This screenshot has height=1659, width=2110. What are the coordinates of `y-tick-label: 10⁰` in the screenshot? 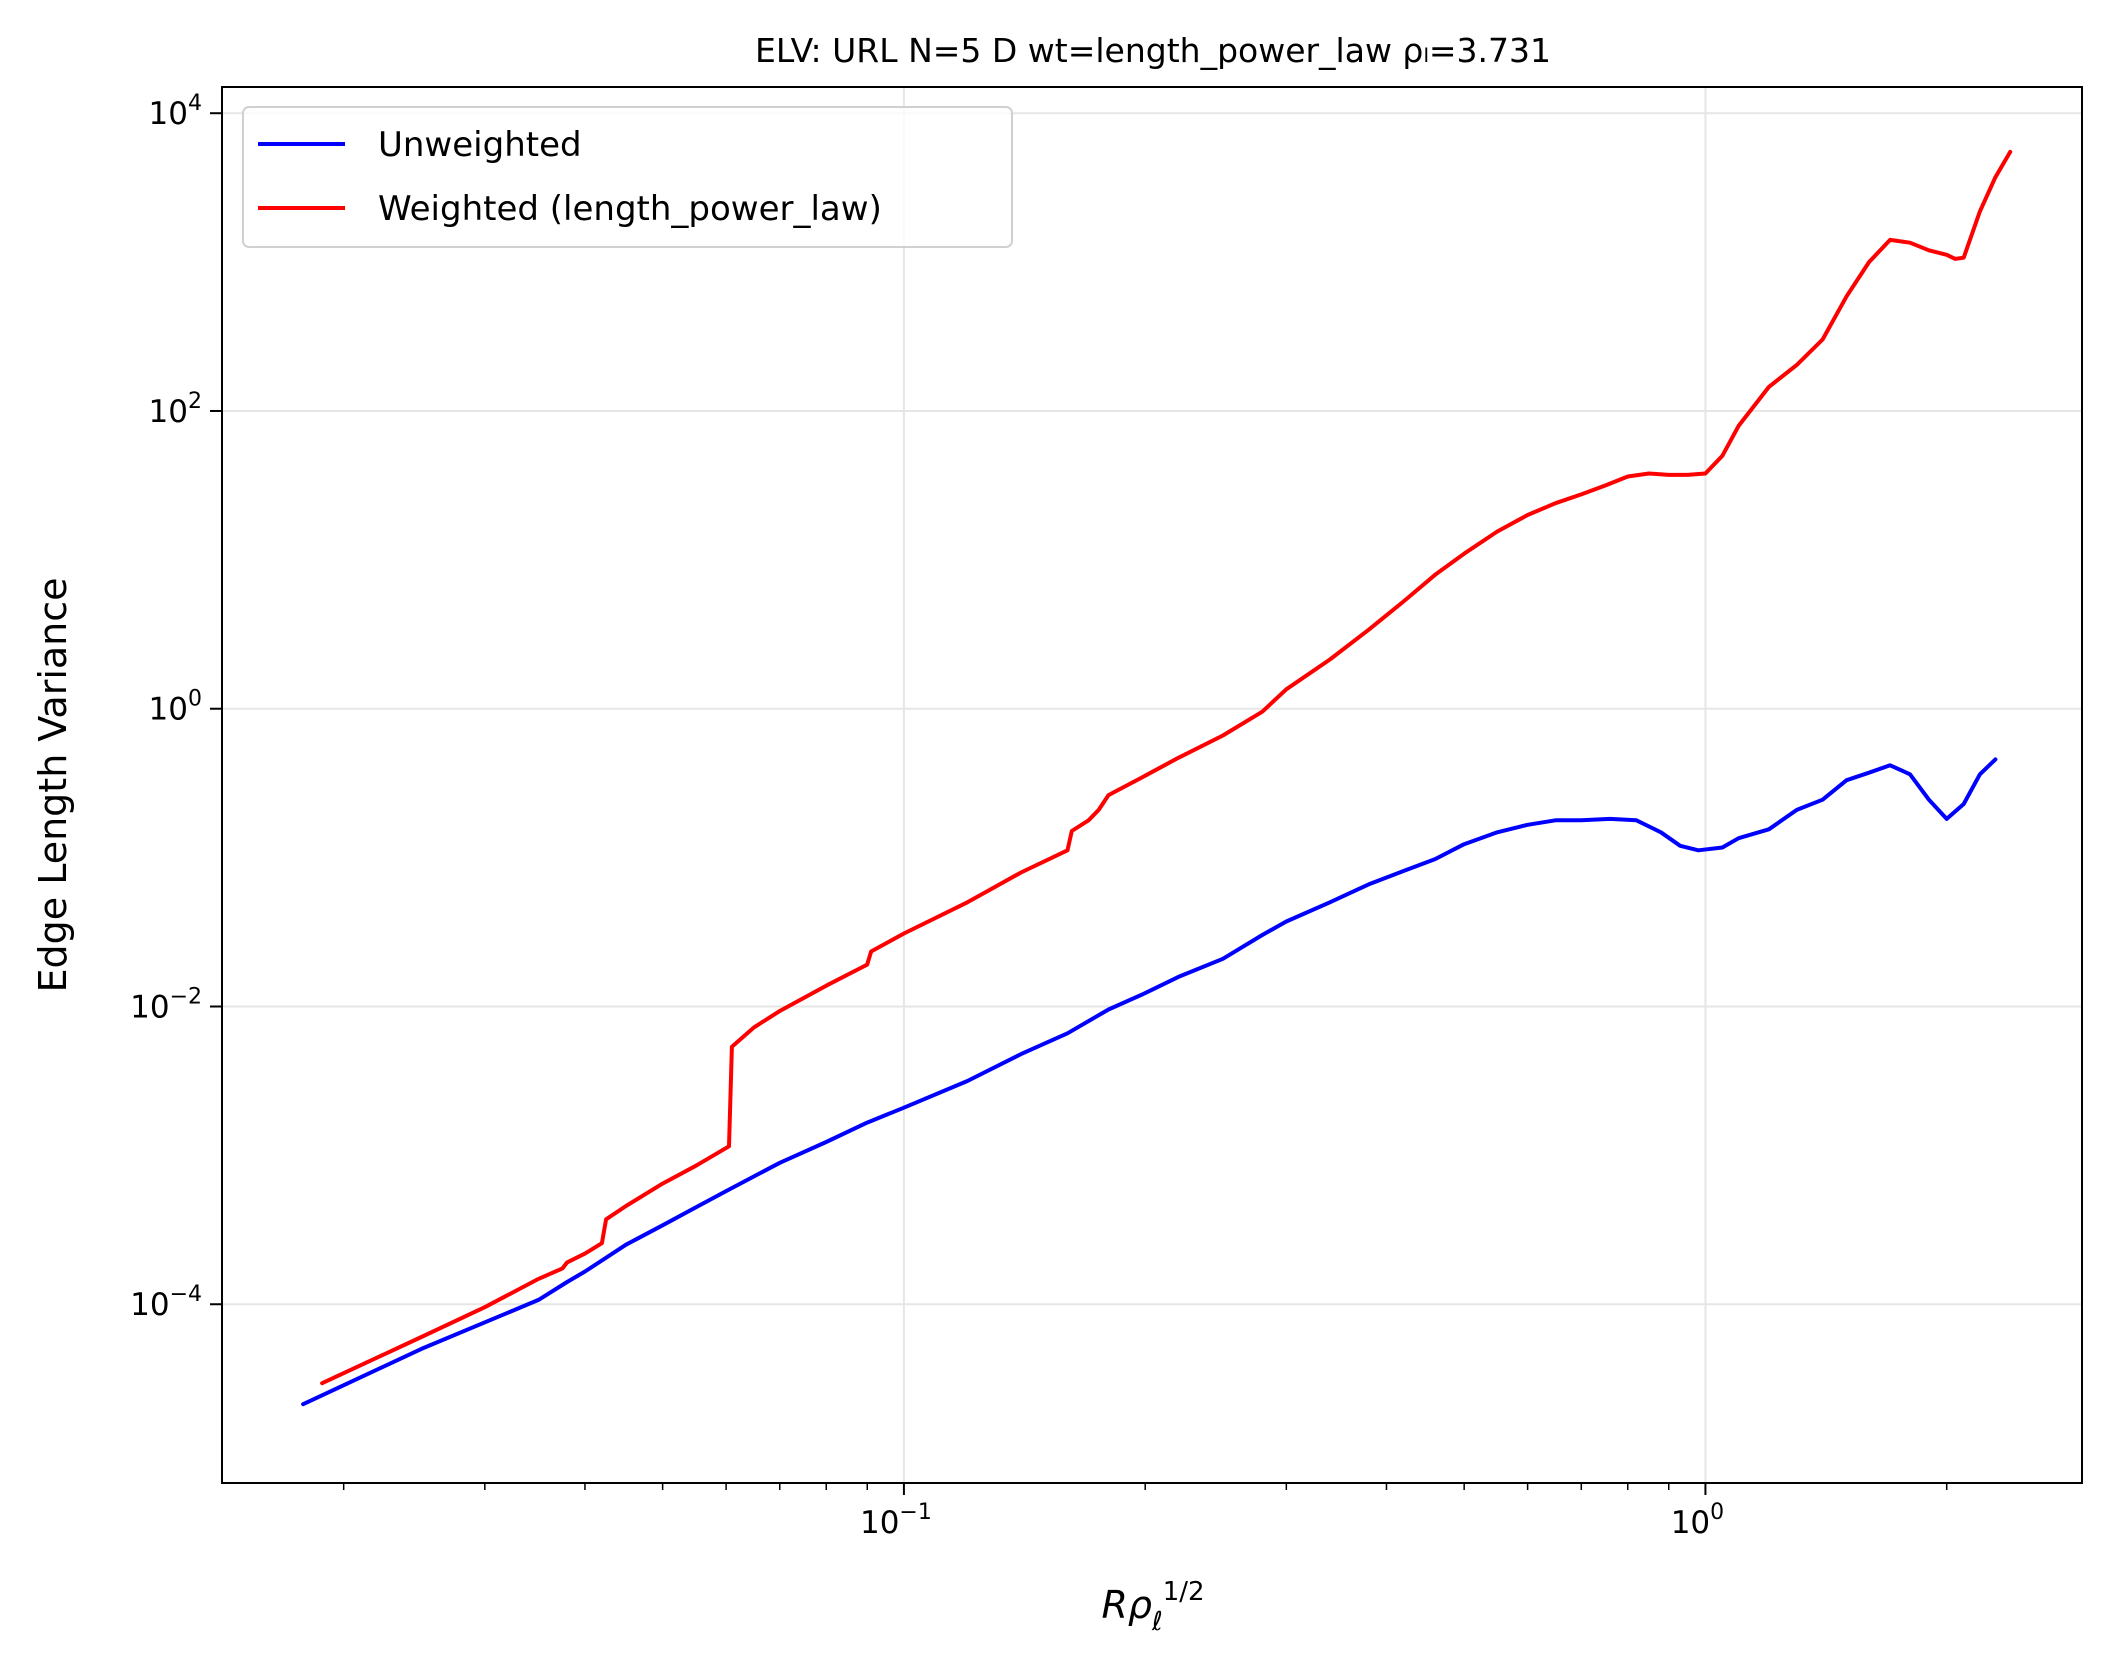 It's located at (175, 707).